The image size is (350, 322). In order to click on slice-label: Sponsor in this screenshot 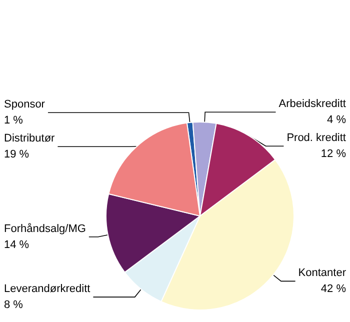, I will do `click(25, 104)`.